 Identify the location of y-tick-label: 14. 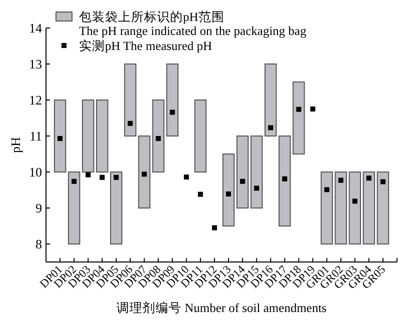
(35, 28).